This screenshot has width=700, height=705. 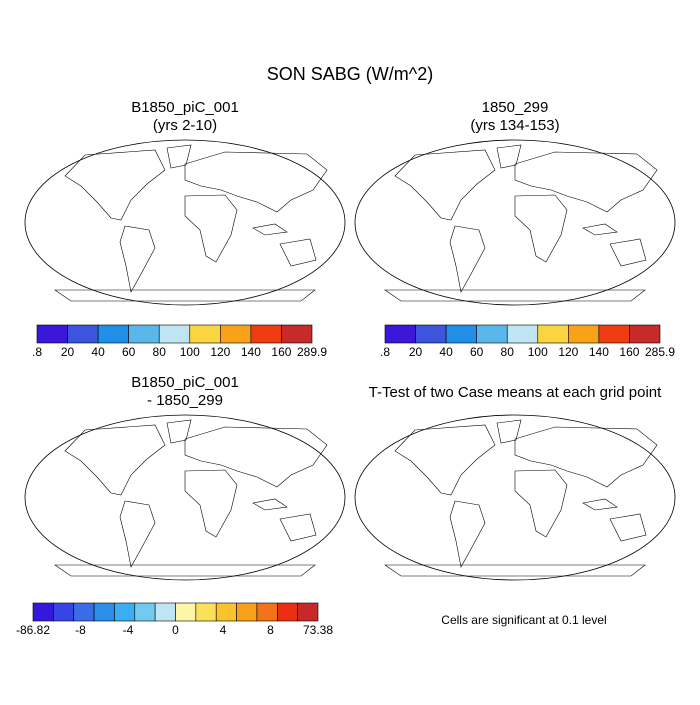 I want to click on colorbar-label: 289.9, so click(x=312, y=352).